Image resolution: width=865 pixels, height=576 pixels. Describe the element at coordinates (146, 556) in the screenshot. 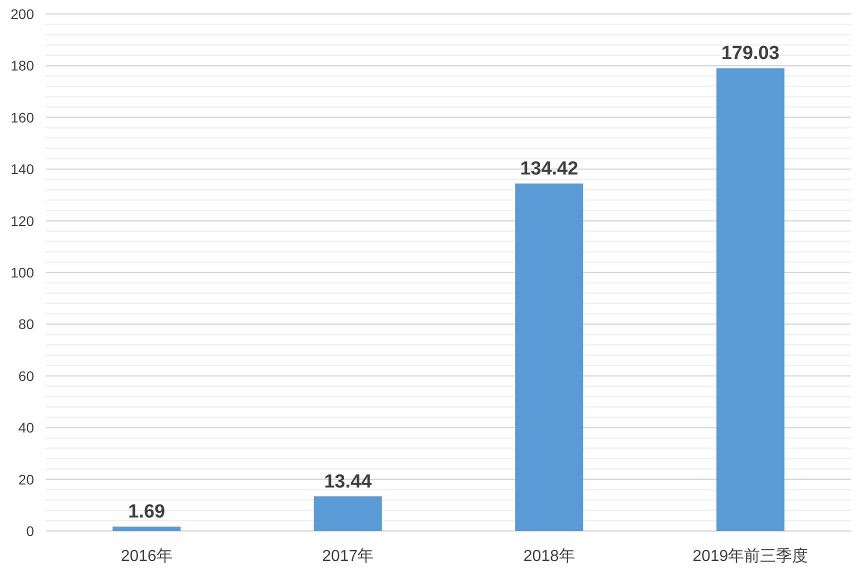

I see `x-tick-label: 2016年` at that location.